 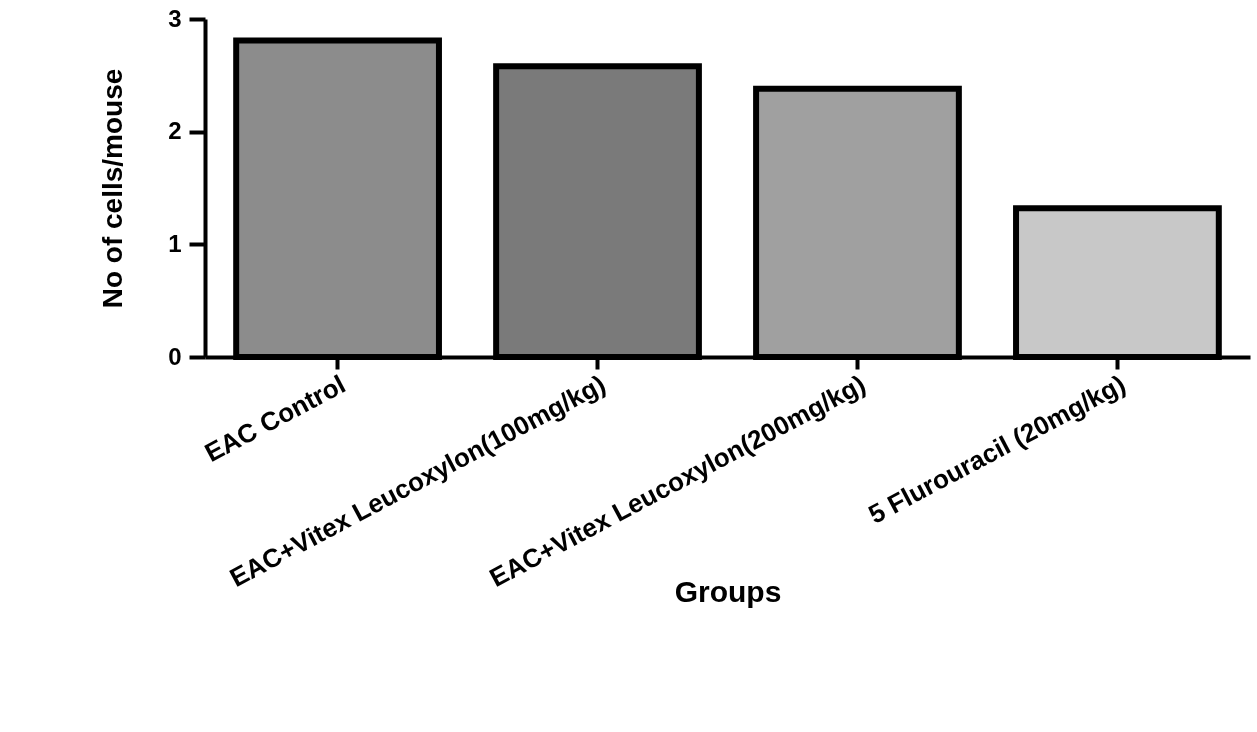 What do you see at coordinates (113, 188) in the screenshot?
I see `y-axis-title: No of cells/mouse` at bounding box center [113, 188].